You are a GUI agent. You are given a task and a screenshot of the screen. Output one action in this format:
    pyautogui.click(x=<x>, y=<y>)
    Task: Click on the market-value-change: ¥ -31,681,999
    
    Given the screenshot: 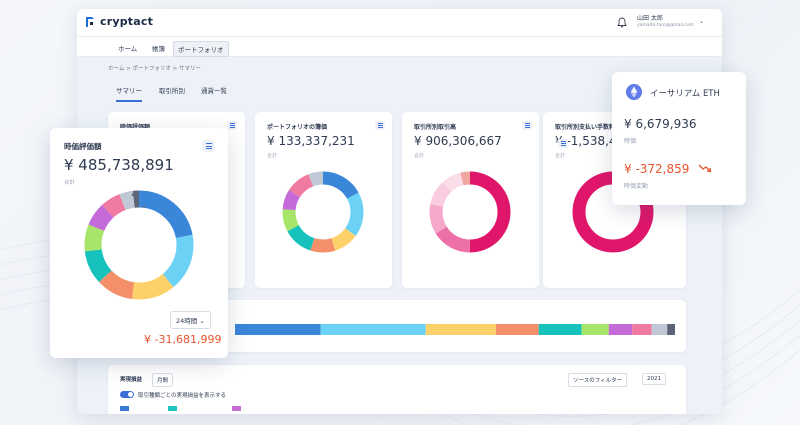 What is the action you would take?
    pyautogui.click(x=183, y=339)
    